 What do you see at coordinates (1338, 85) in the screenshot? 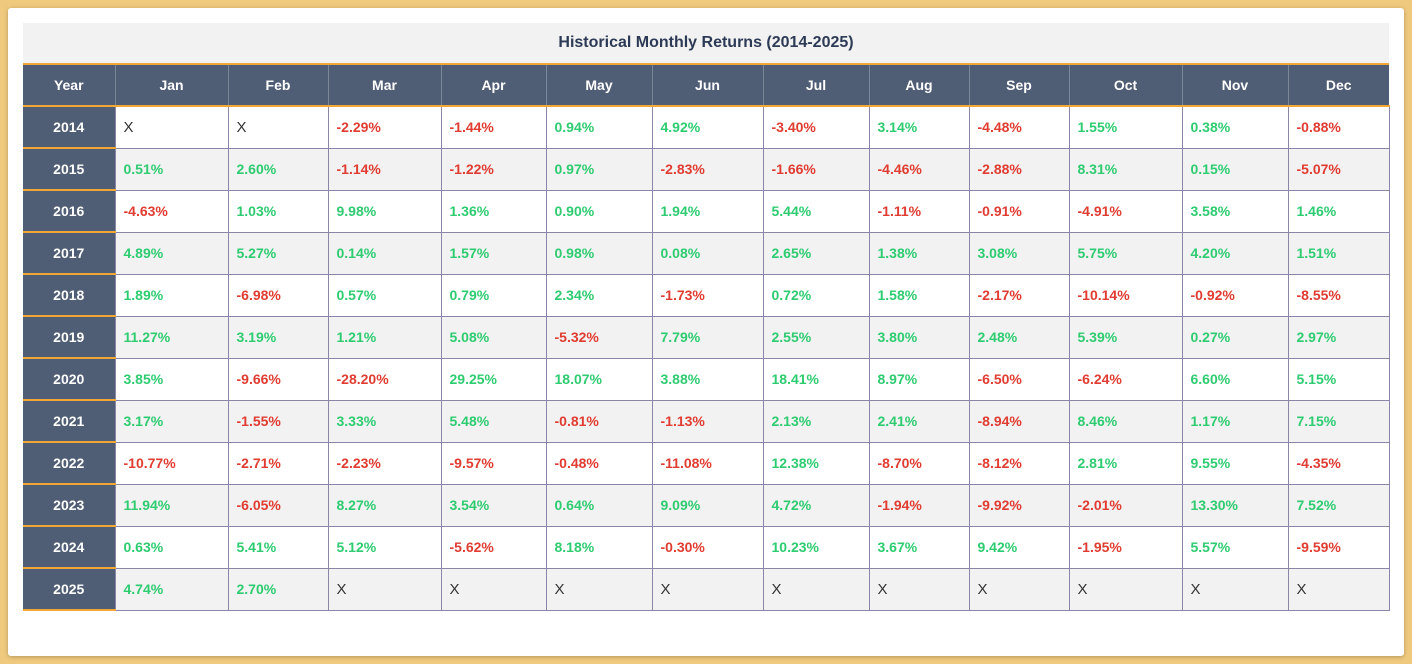
I see `column-header: Dec` at bounding box center [1338, 85].